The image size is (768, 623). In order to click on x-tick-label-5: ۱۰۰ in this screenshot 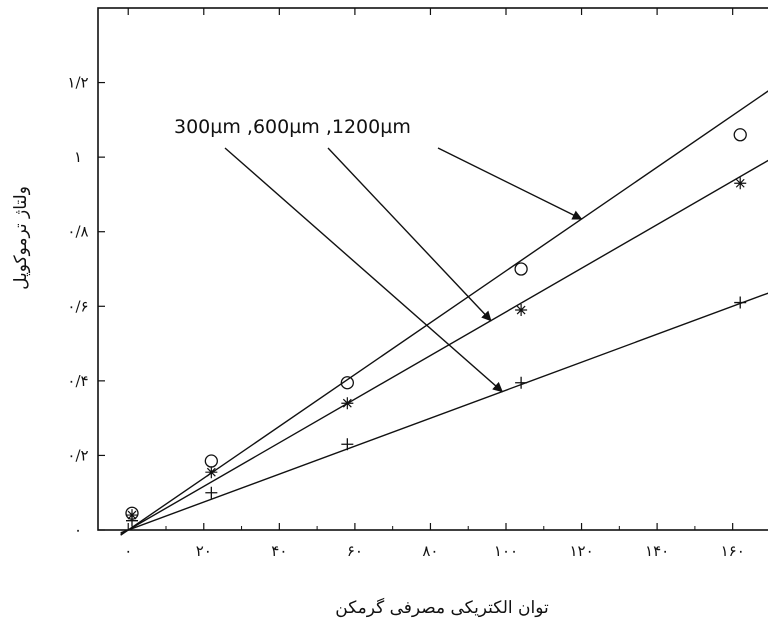, I will do `click(506, 551)`.